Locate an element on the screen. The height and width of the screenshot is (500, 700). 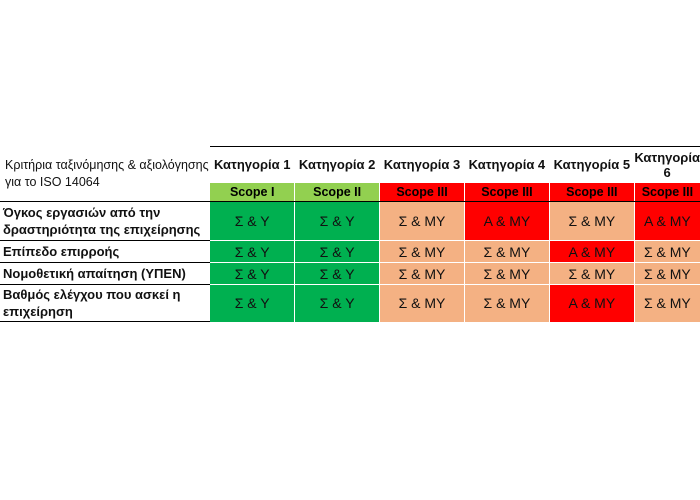
category-header: Κατηγορία 2 is located at coordinates (337, 164).